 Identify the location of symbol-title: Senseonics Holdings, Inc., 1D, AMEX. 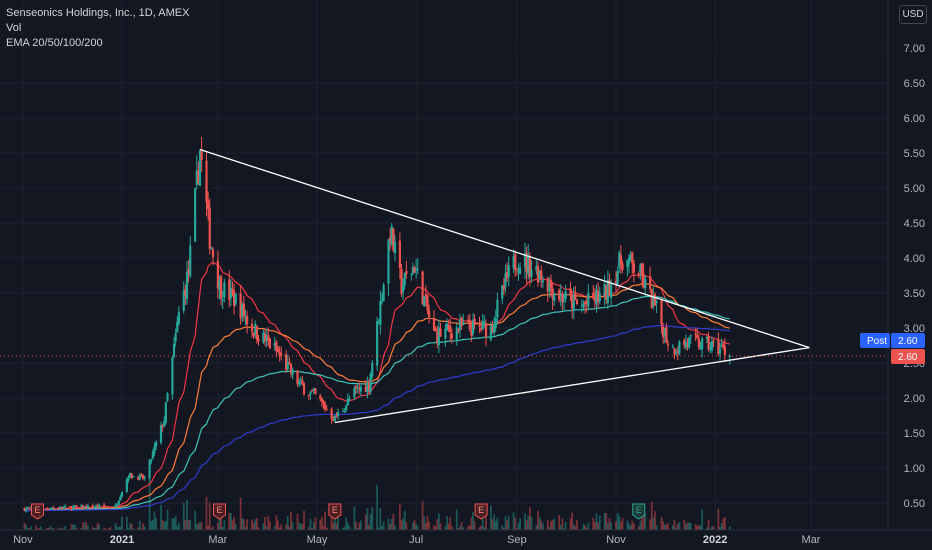
(98, 13).